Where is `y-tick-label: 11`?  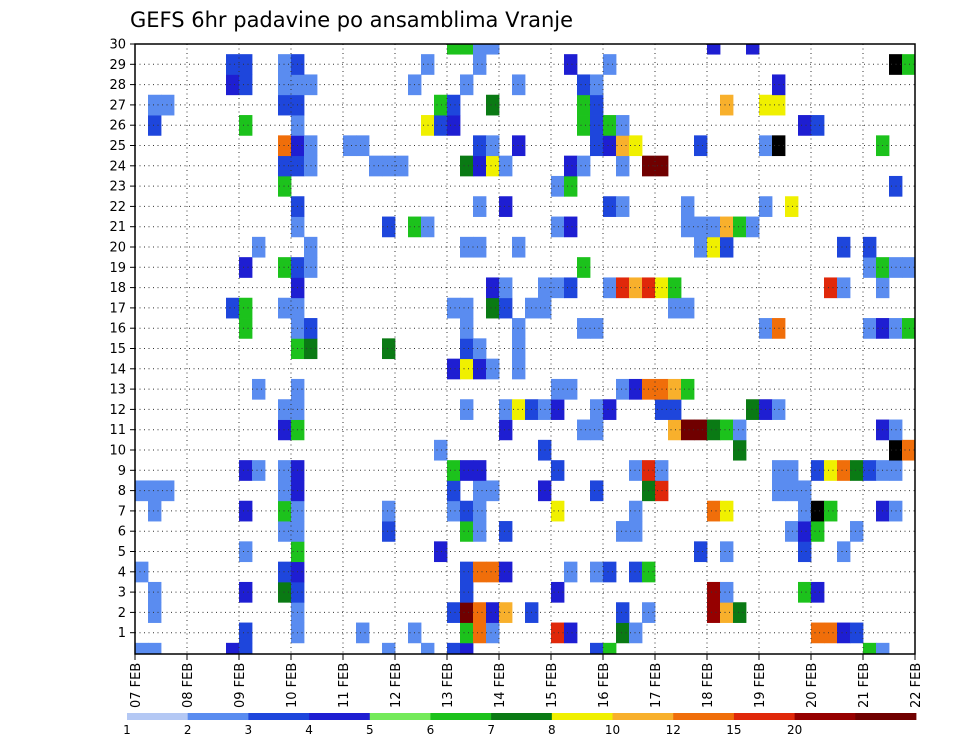
y-tick-label: 11 is located at coordinates (117, 430).